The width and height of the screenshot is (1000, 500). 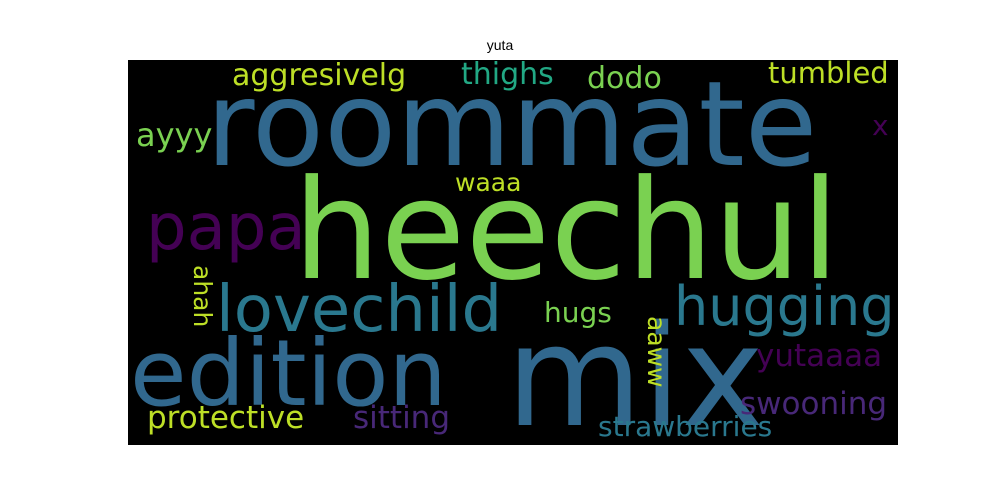 What do you see at coordinates (500, 45) in the screenshot?
I see `chart-title: yuta` at bounding box center [500, 45].